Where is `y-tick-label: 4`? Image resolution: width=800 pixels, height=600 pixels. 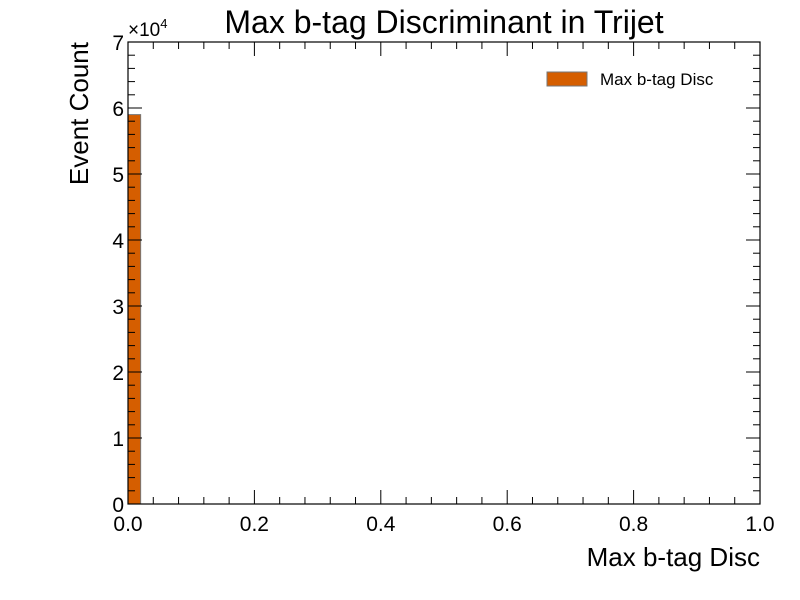
y-tick-label: 4 is located at coordinates (118, 241).